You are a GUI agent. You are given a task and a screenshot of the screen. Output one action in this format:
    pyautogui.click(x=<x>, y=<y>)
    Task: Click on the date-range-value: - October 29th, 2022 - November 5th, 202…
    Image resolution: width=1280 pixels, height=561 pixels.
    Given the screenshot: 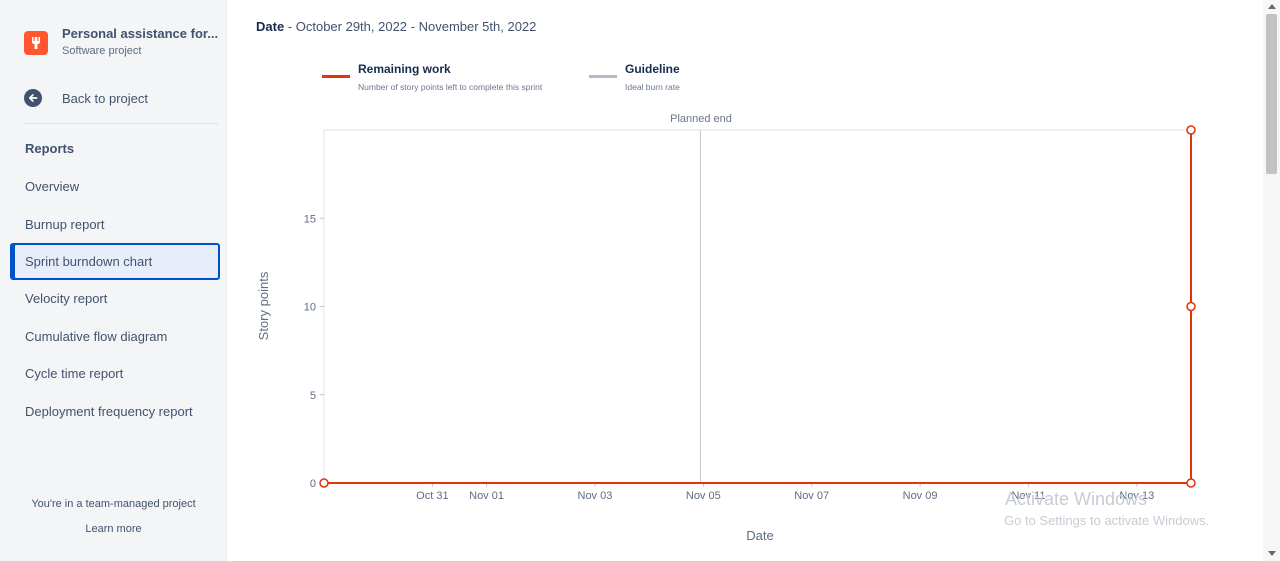 What is the action you would take?
    pyautogui.click(x=410, y=26)
    